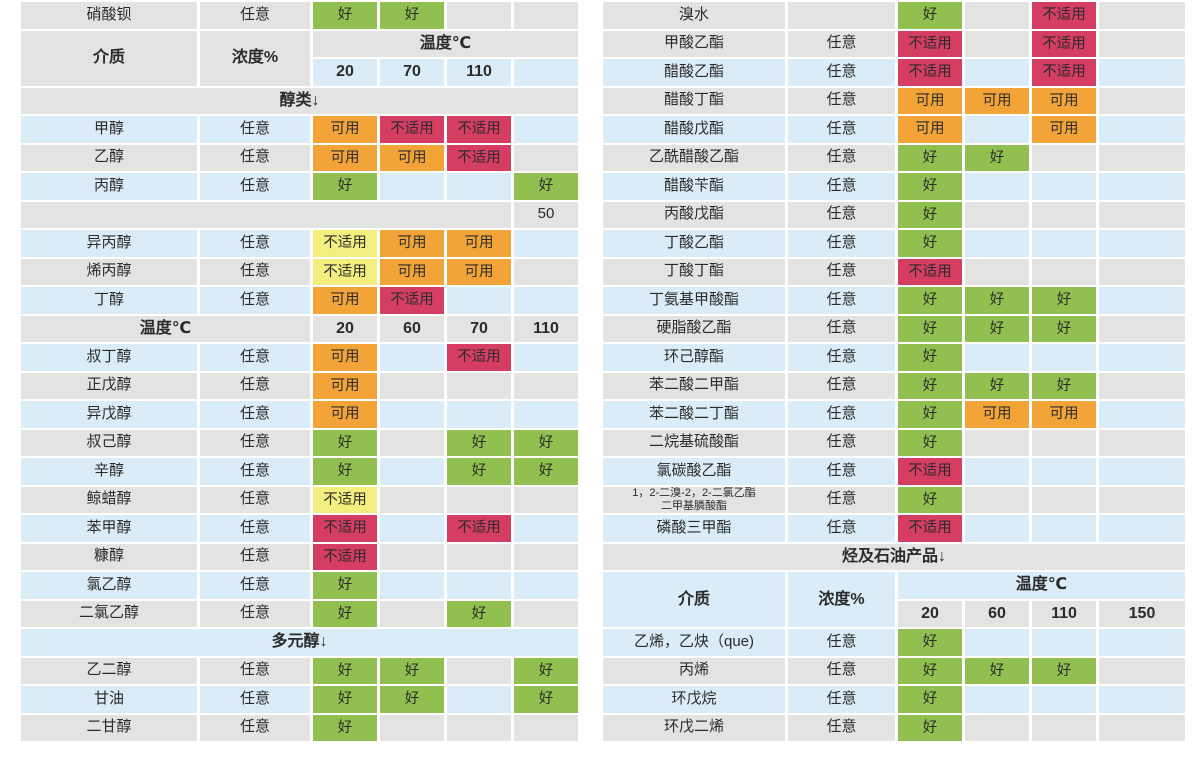 The height and width of the screenshot is (762, 1200). I want to click on media-cell: 甘油, so click(109, 699).